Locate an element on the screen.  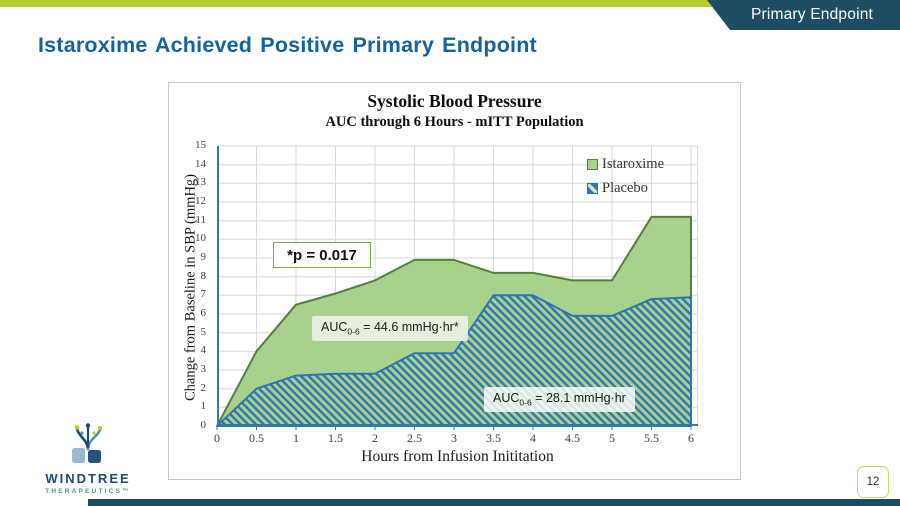
chart-title: Systolic Blood Pressure is located at coordinates (454, 101).